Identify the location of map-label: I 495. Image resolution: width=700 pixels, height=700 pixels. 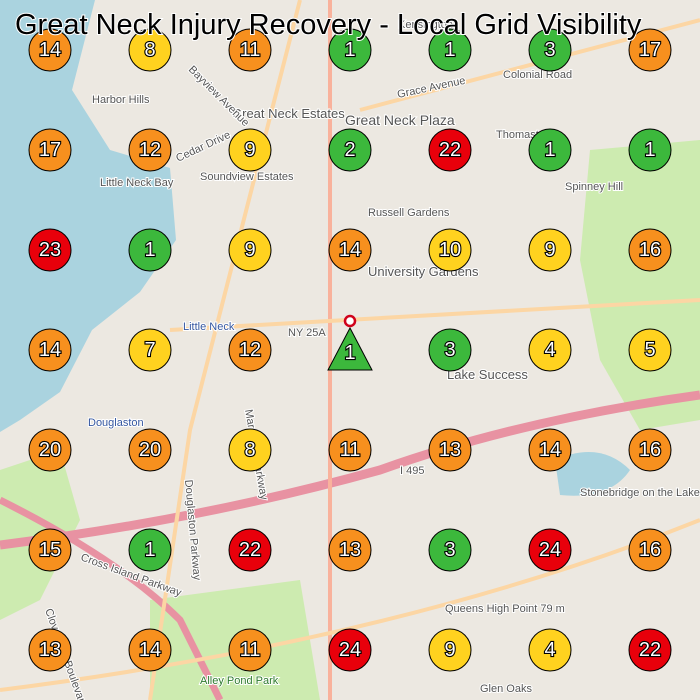
(412, 471).